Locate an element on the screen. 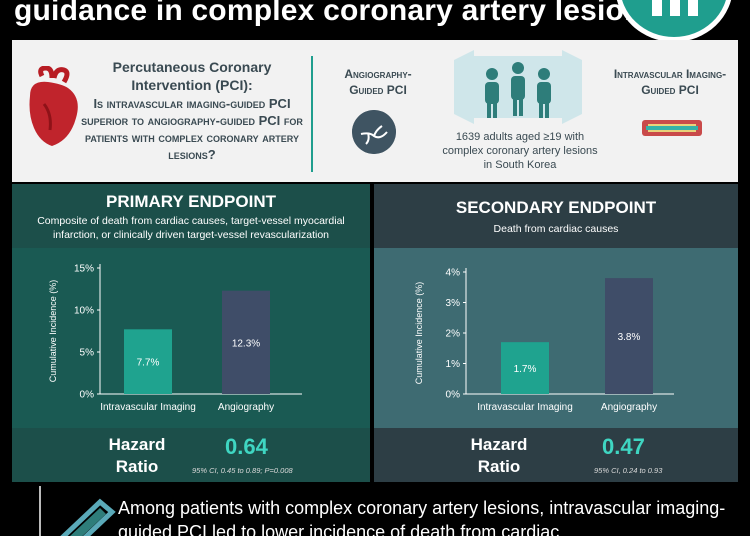 Image resolution: width=750 pixels, height=536 pixels. logo-mark-icon is located at coordinates (676, 8).